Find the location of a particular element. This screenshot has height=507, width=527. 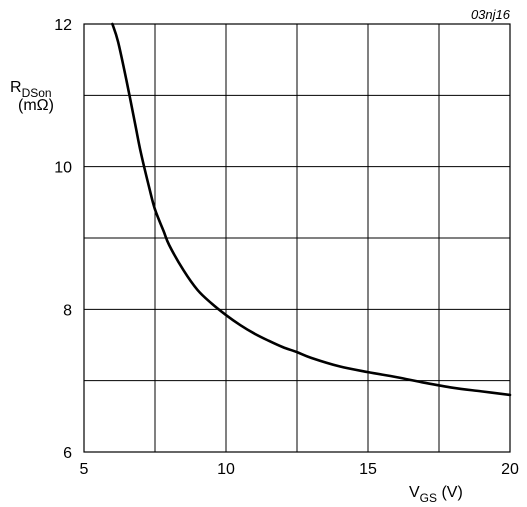

y-axis-label: RDSon is located at coordinates (31, 89).